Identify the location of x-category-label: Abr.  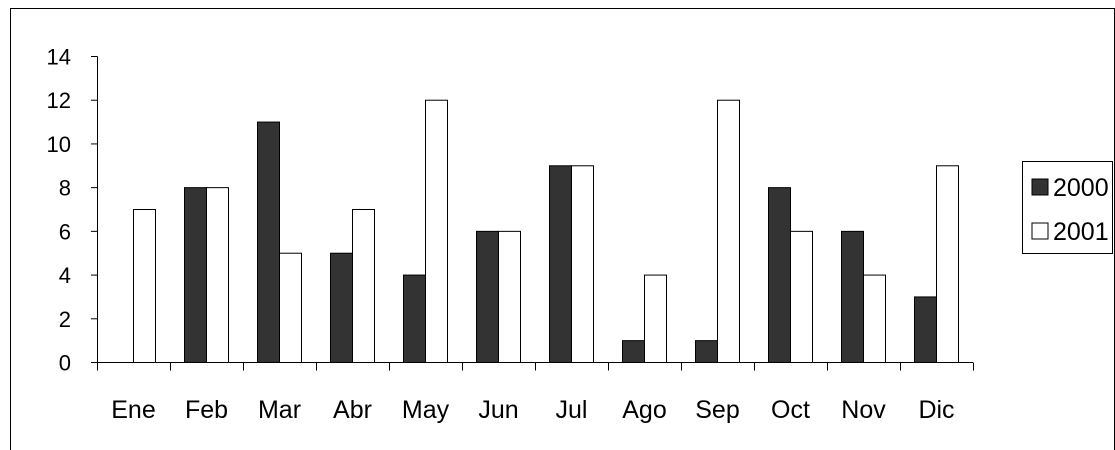
(352, 410).